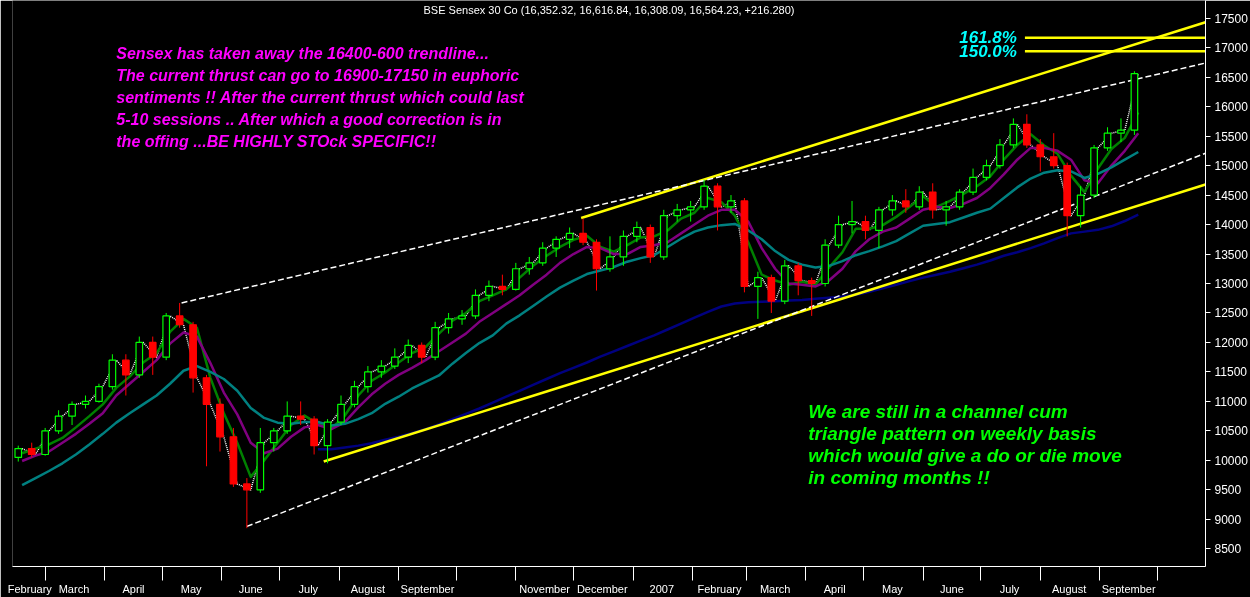 The image size is (1250, 597). What do you see at coordinates (1231, 313) in the screenshot?
I see `y-tick-label: 12500` at bounding box center [1231, 313].